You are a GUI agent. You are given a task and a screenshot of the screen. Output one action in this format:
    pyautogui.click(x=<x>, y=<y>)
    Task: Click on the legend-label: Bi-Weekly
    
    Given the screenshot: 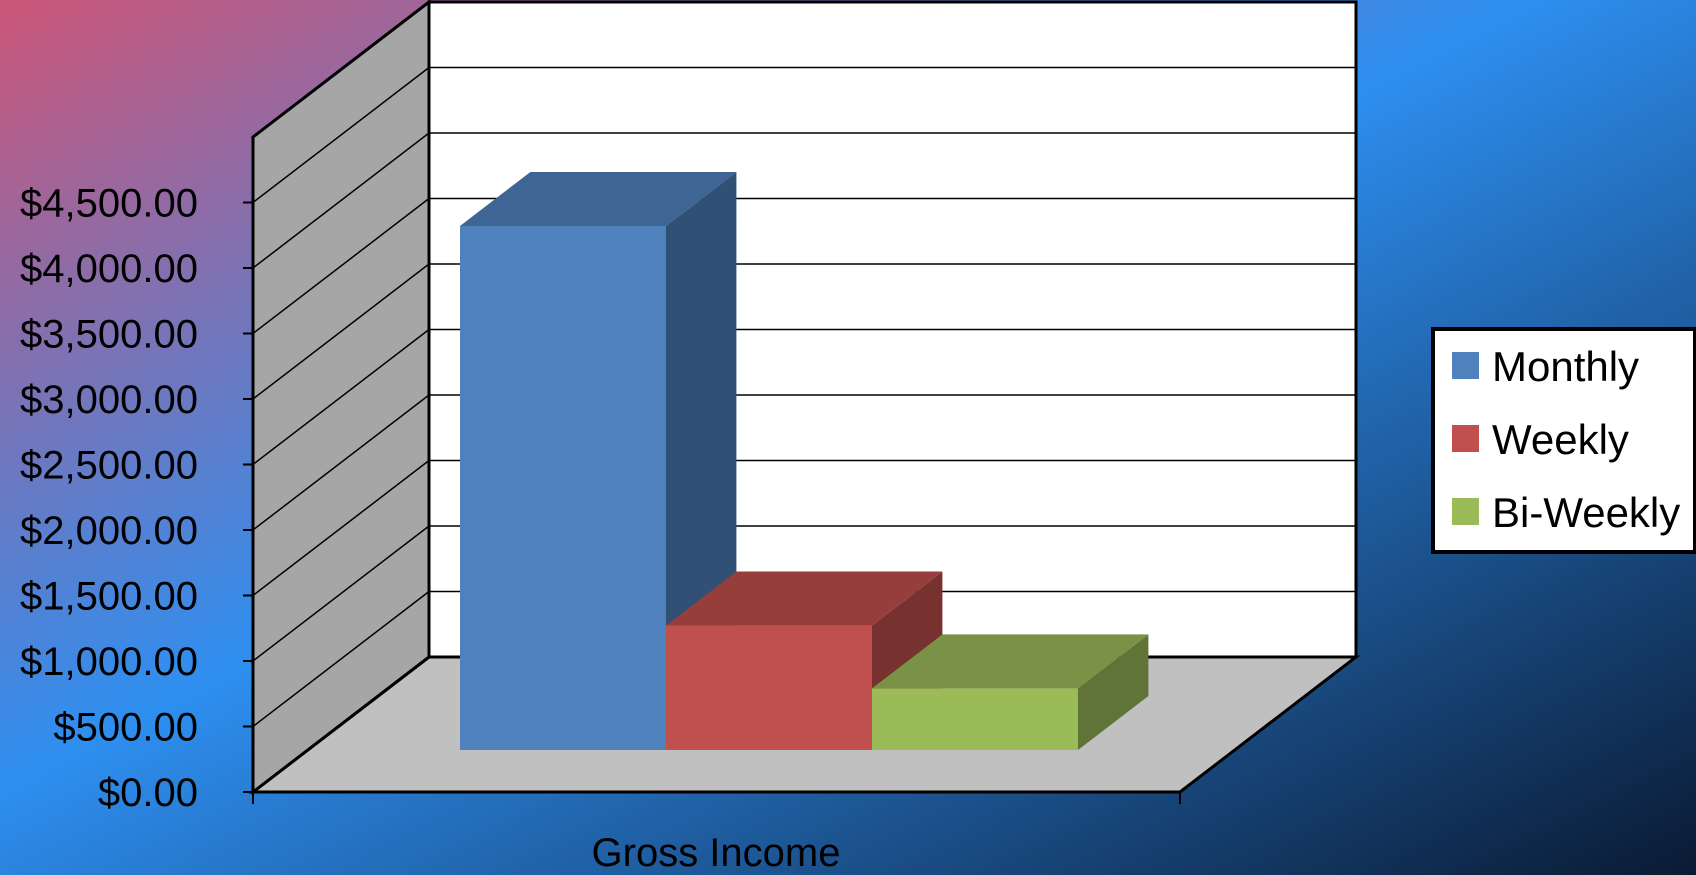 What is the action you would take?
    pyautogui.click(x=1586, y=512)
    